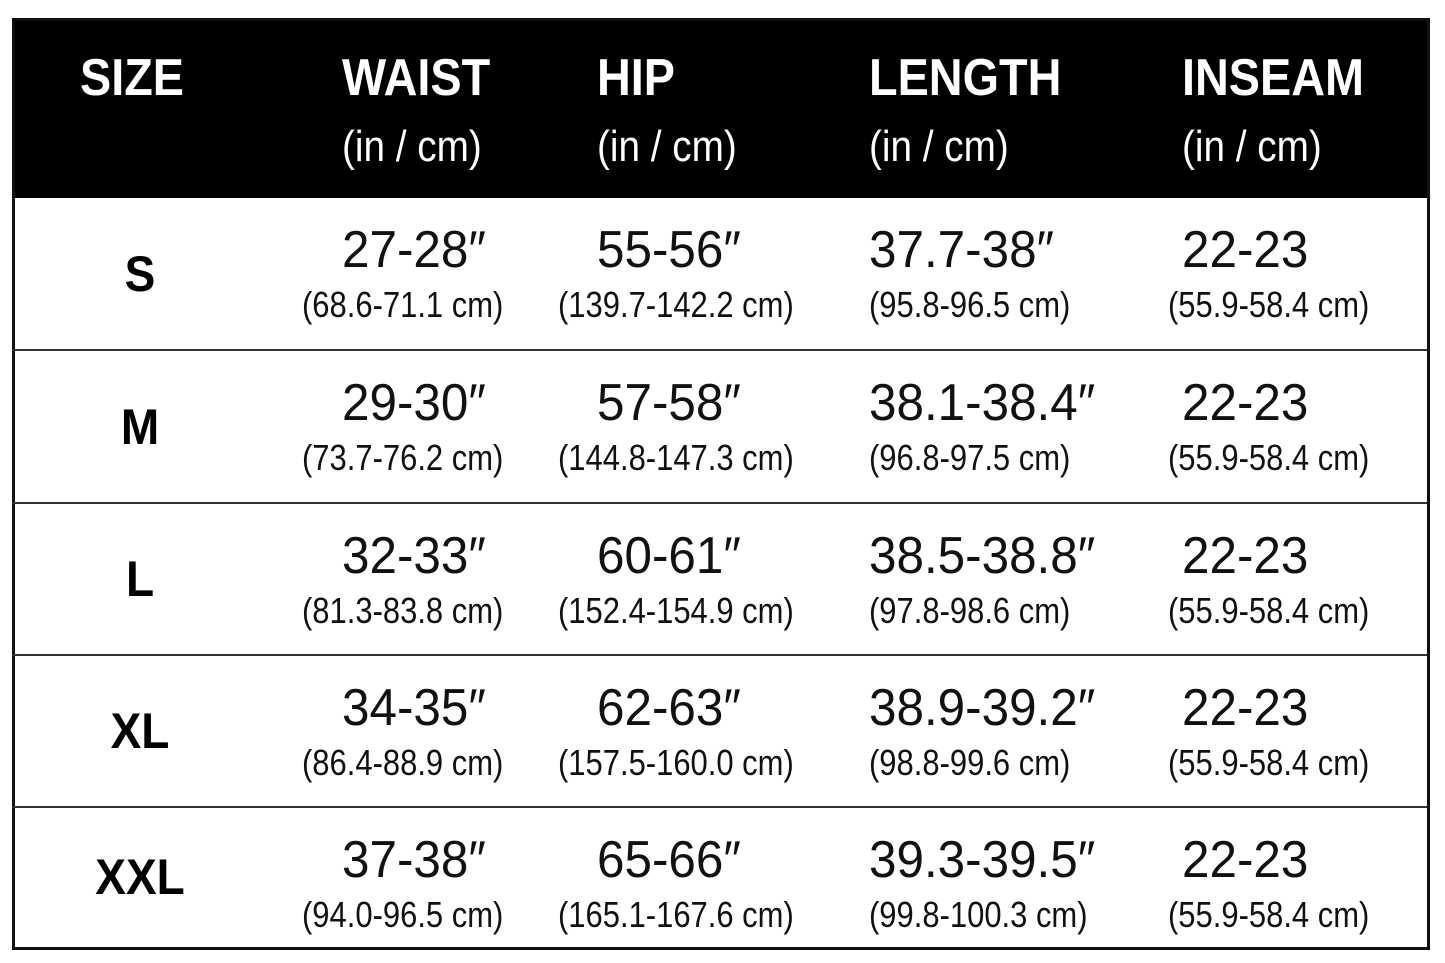 The height and width of the screenshot is (963, 1445). I want to click on measure-cm: (96.8-97.5 cm), so click(970, 457).